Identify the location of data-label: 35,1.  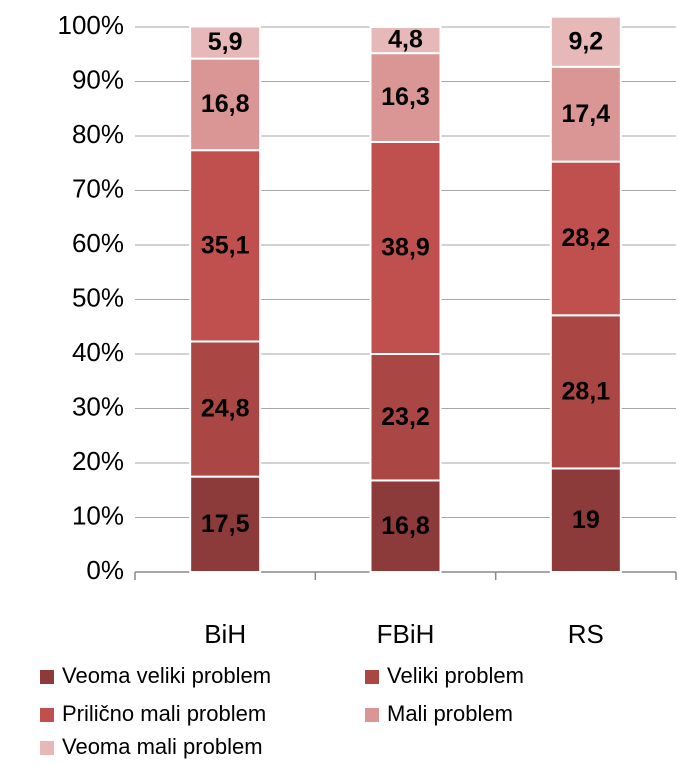
(225, 245).